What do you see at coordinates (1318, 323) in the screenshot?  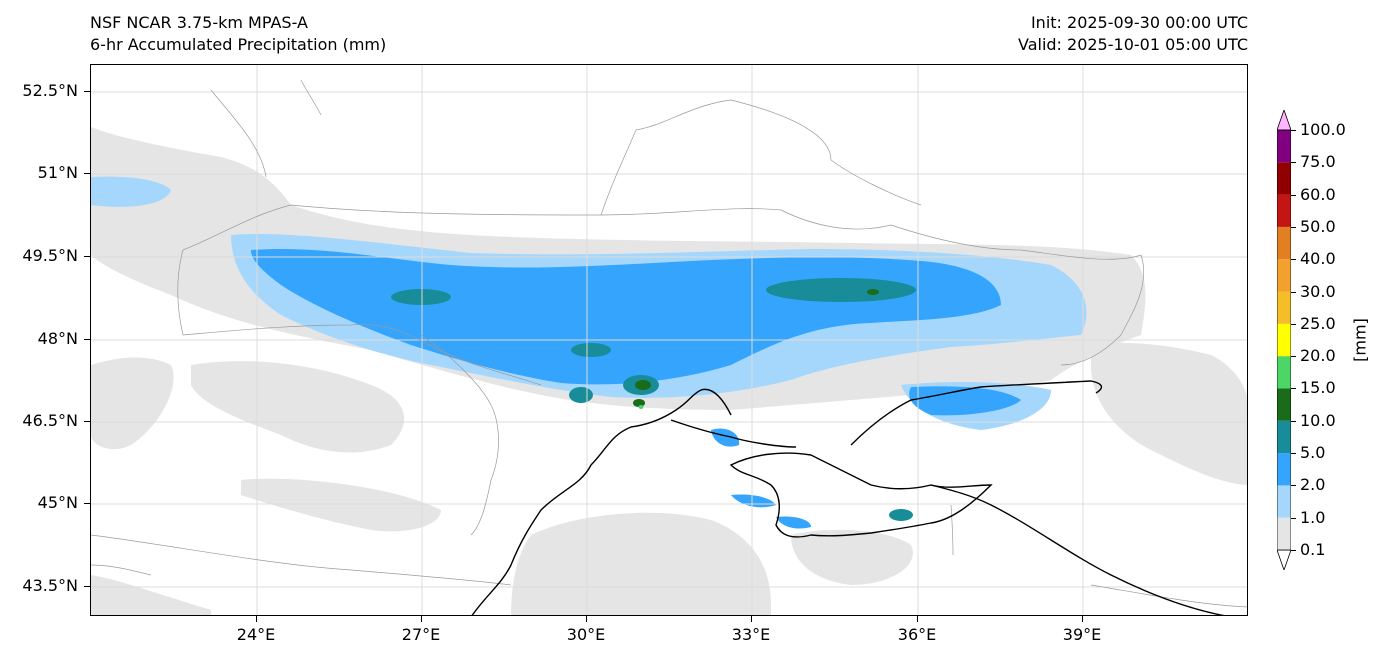 I see `colorbar-level-label: 25.0` at bounding box center [1318, 323].